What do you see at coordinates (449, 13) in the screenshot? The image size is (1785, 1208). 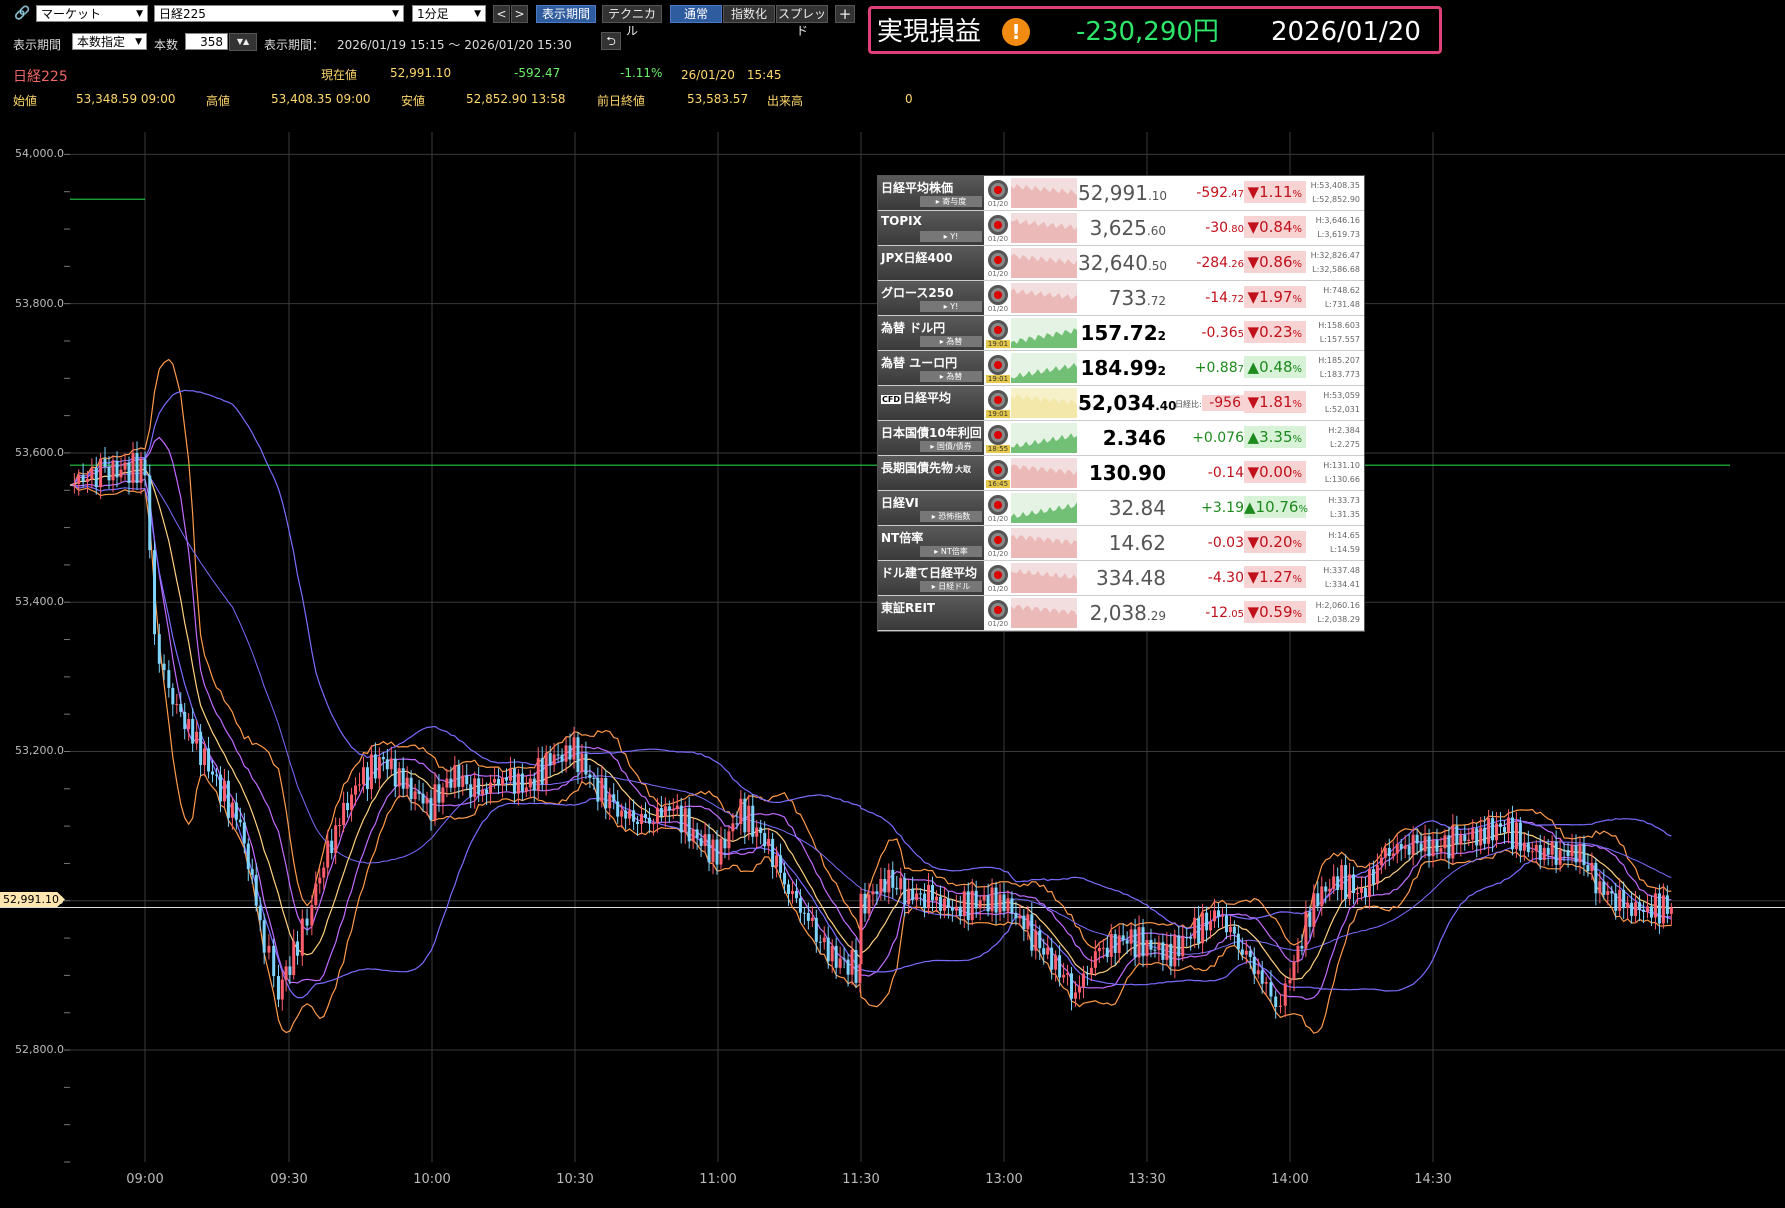 I see `interval-select: 1分足 ▼` at bounding box center [449, 13].